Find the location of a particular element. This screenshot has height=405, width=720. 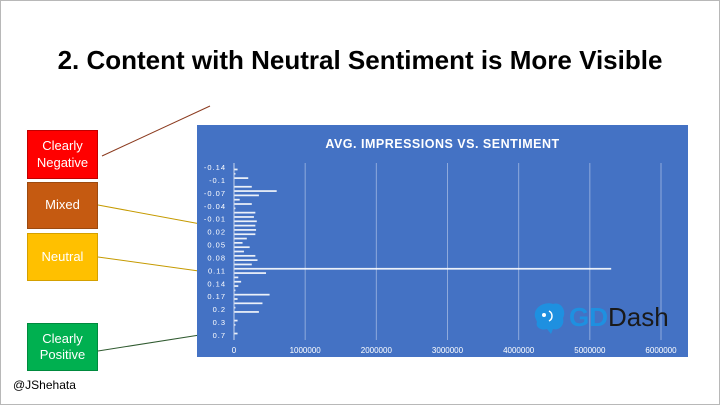

x-tick-label: 6000000 is located at coordinates (661, 350).